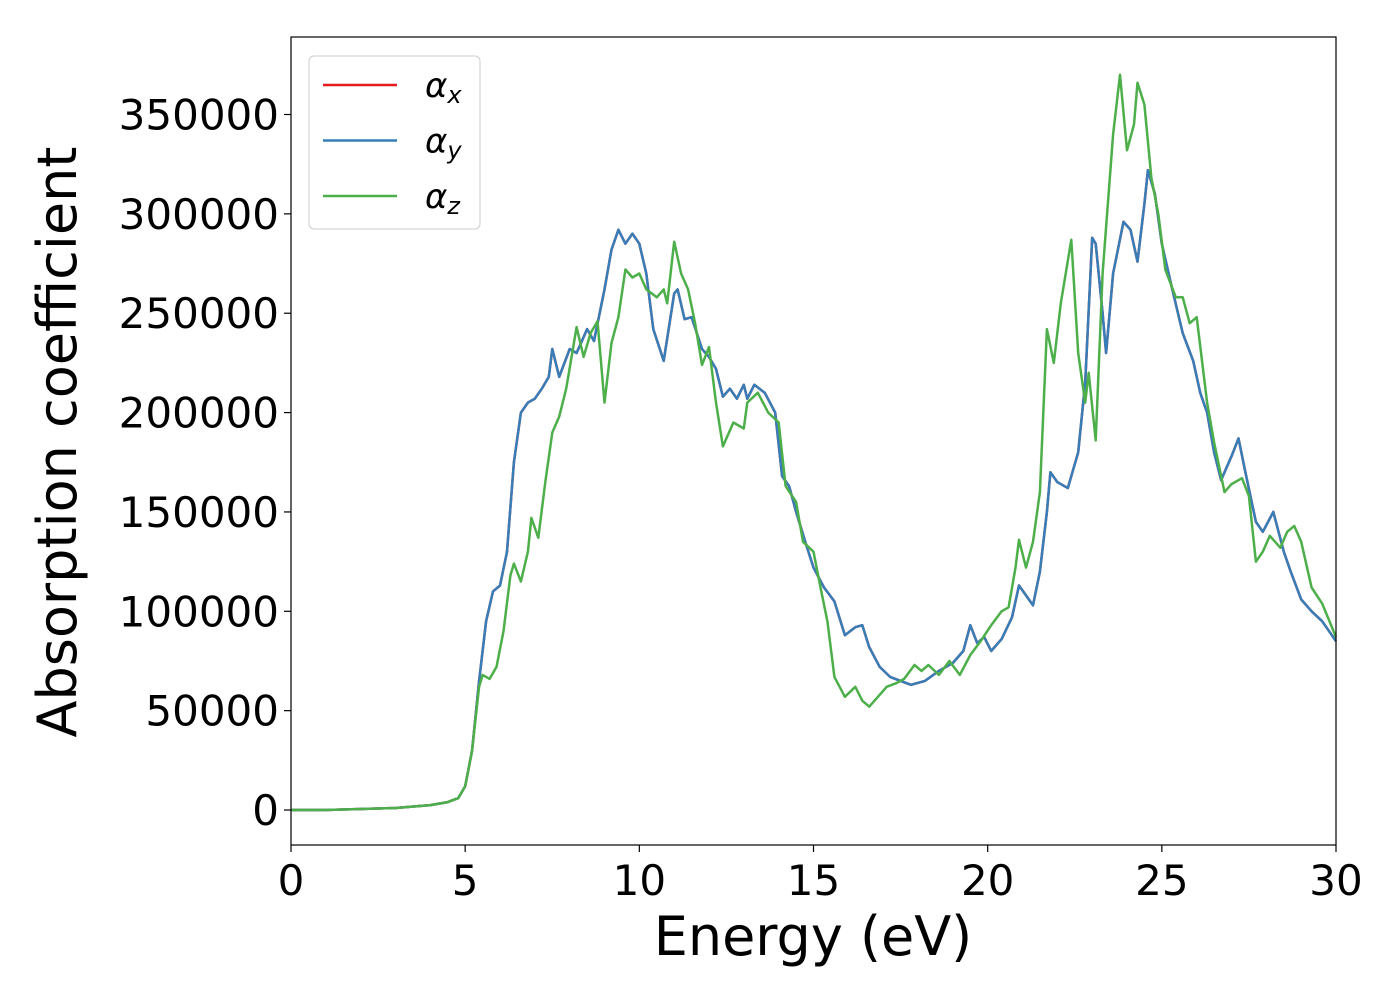 The image size is (1400, 1004). Describe the element at coordinates (813, 936) in the screenshot. I see `x-axis-label: Energy (eV)` at that location.